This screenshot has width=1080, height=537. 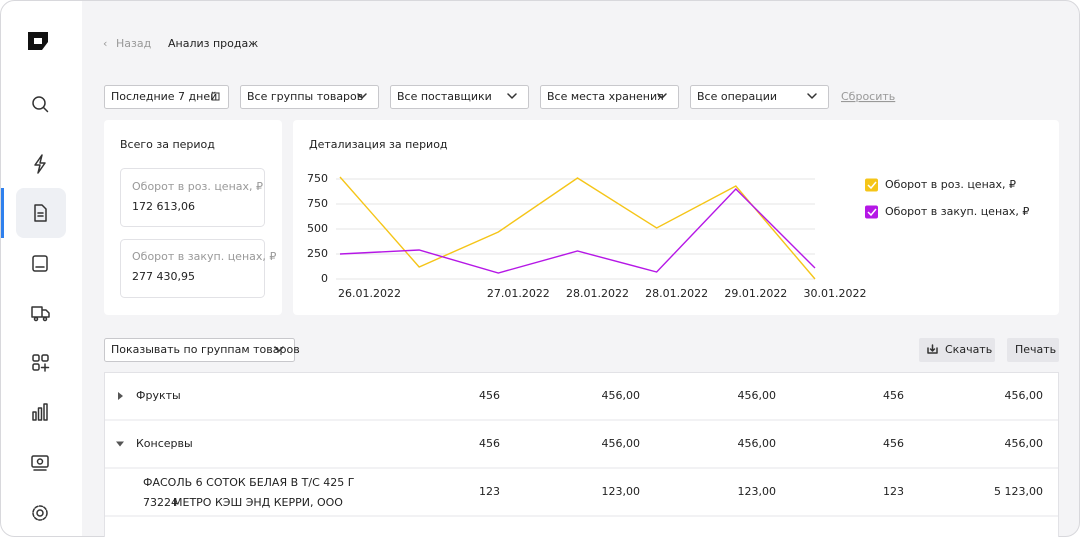 I want to click on filter-period: Последние 7 дней, so click(x=166, y=97).